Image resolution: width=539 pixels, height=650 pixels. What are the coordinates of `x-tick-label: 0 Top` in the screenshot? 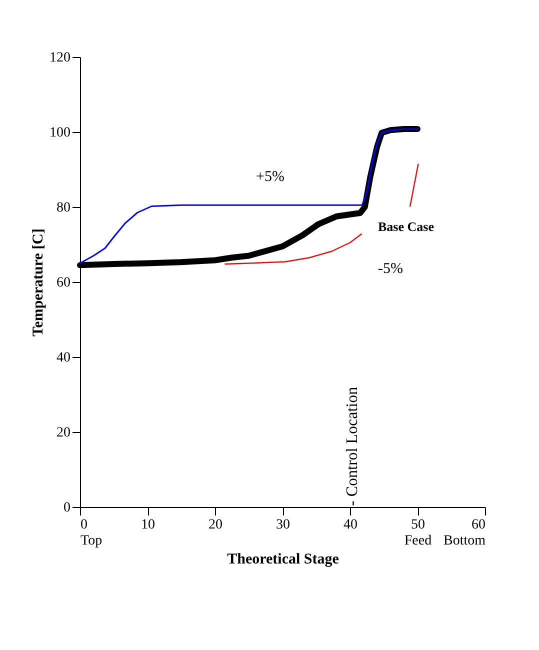 It's located at (91, 533).